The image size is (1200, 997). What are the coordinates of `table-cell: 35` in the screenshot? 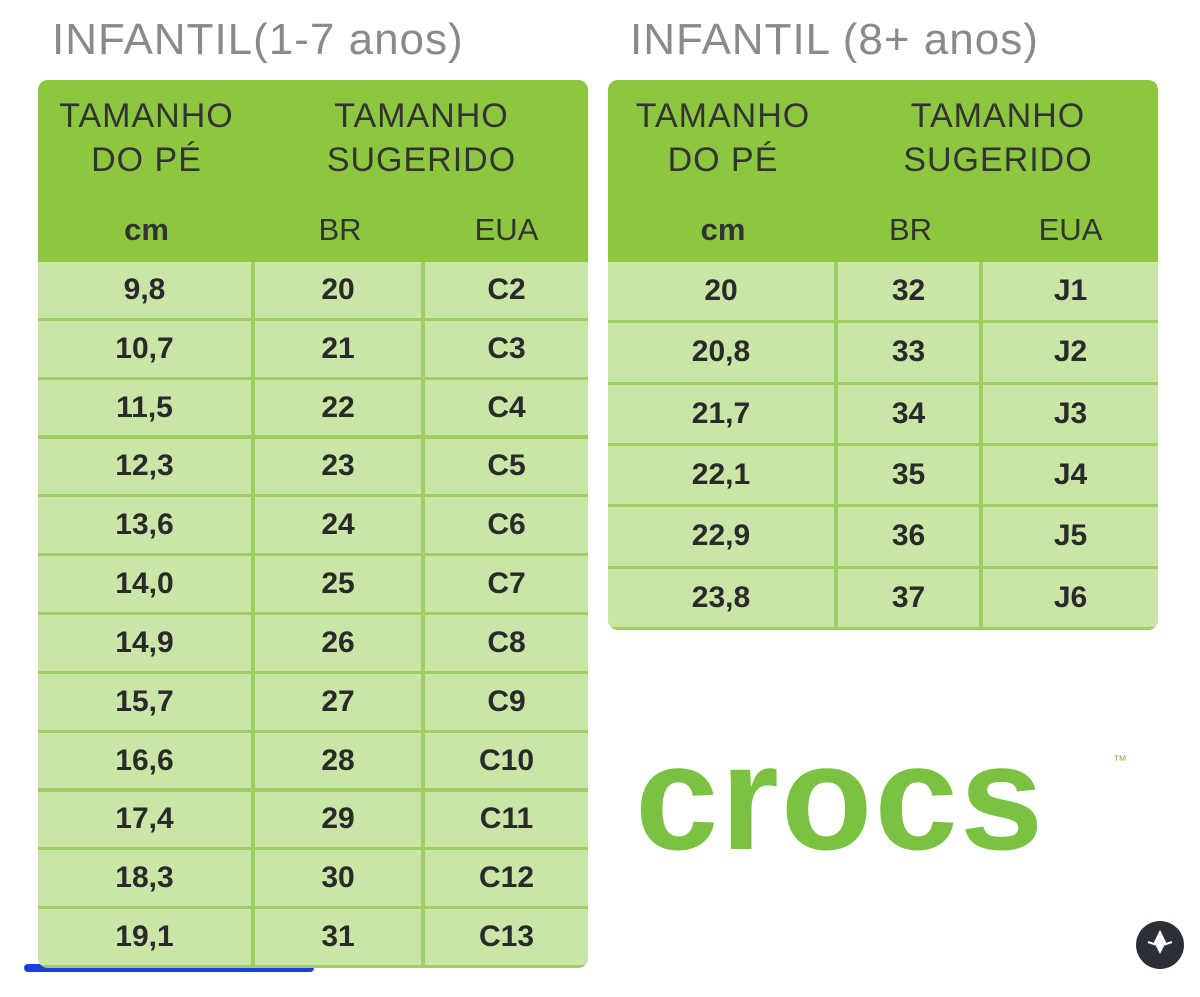 It's located at (908, 475).